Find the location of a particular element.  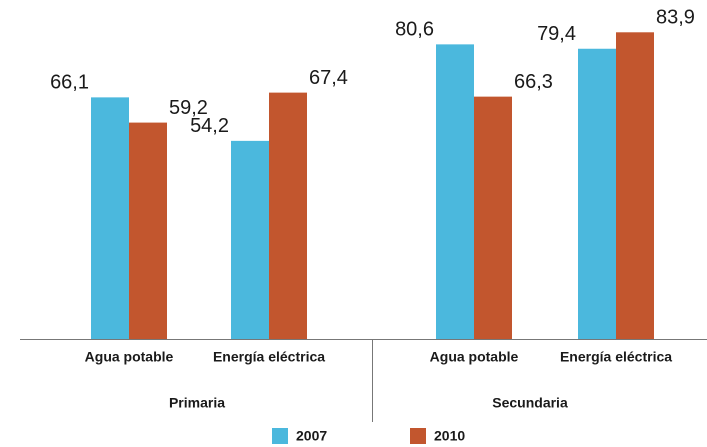

data-label: 83,9 is located at coordinates (675, 18).